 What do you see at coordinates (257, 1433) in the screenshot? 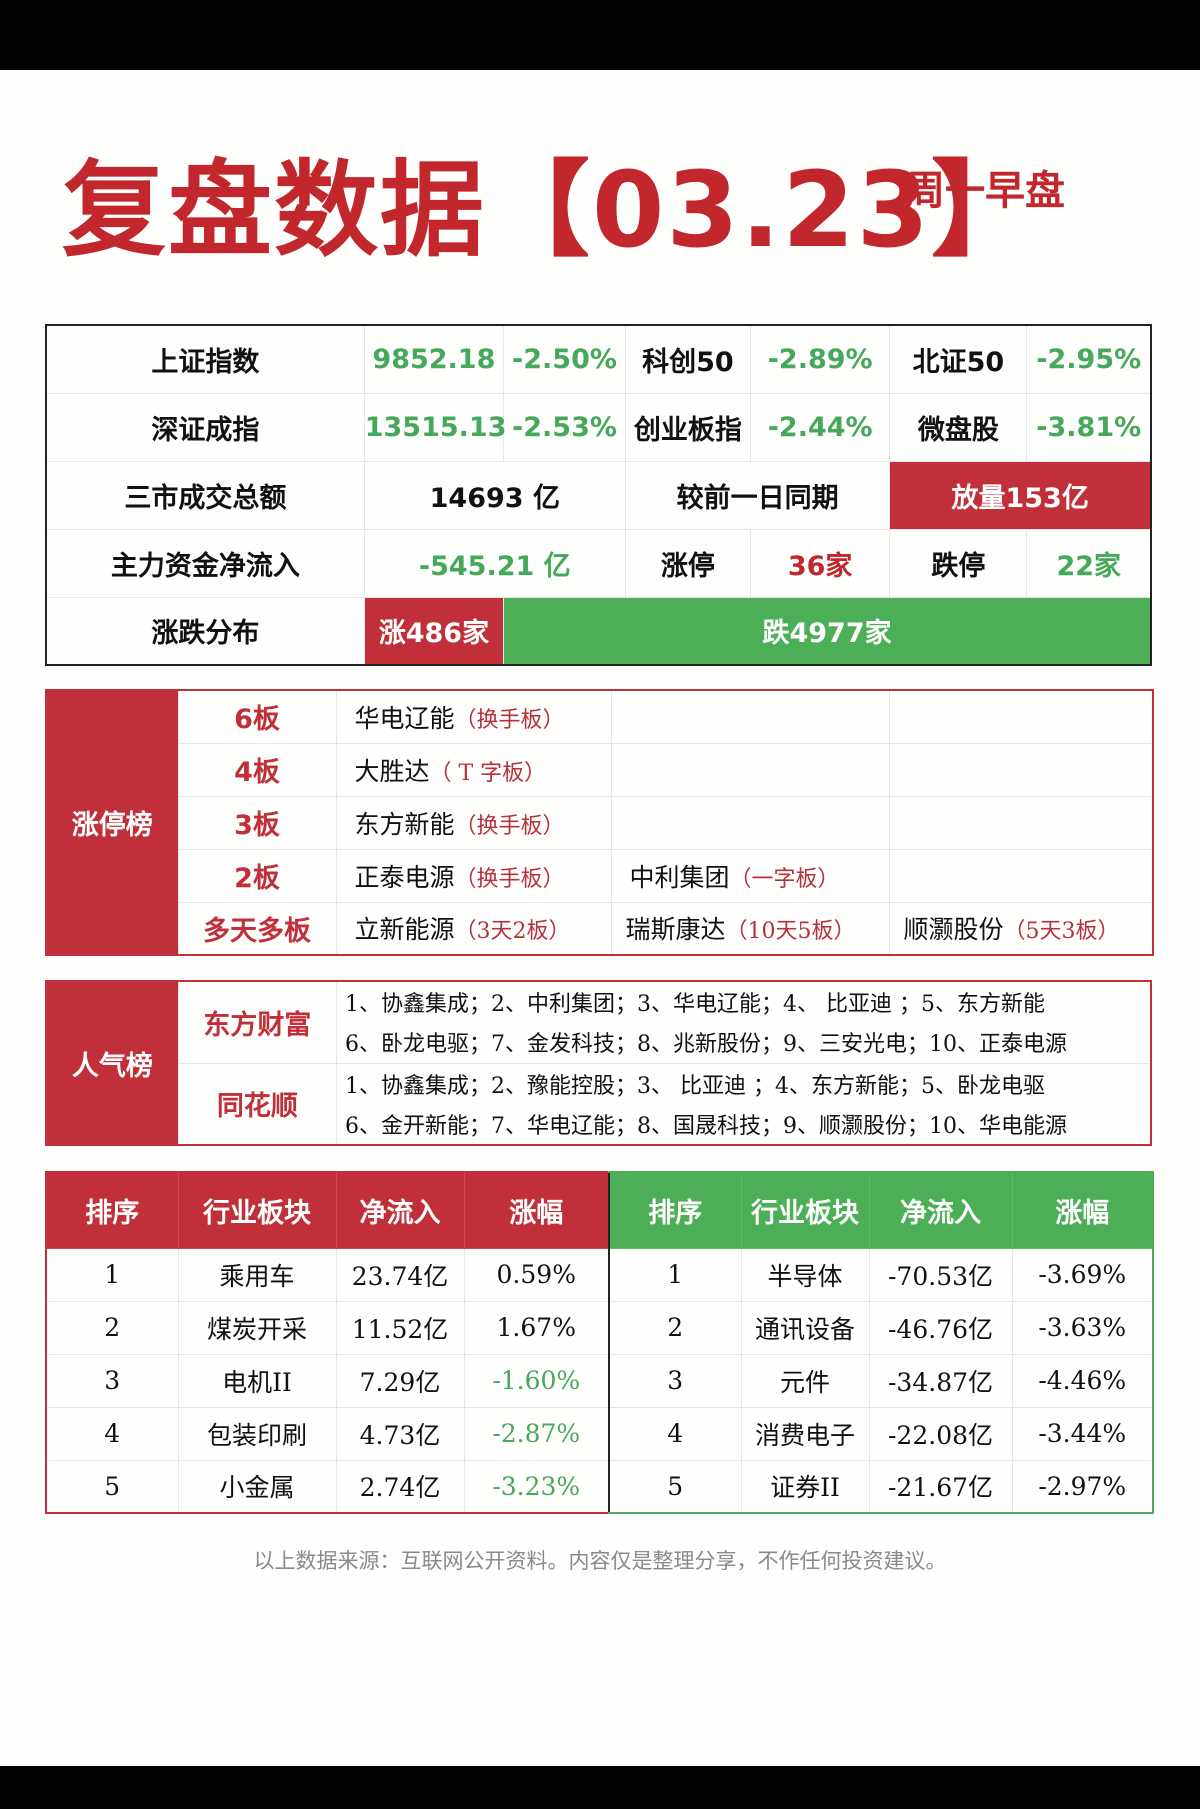
I see `sector-name: 包装印刷` at bounding box center [257, 1433].